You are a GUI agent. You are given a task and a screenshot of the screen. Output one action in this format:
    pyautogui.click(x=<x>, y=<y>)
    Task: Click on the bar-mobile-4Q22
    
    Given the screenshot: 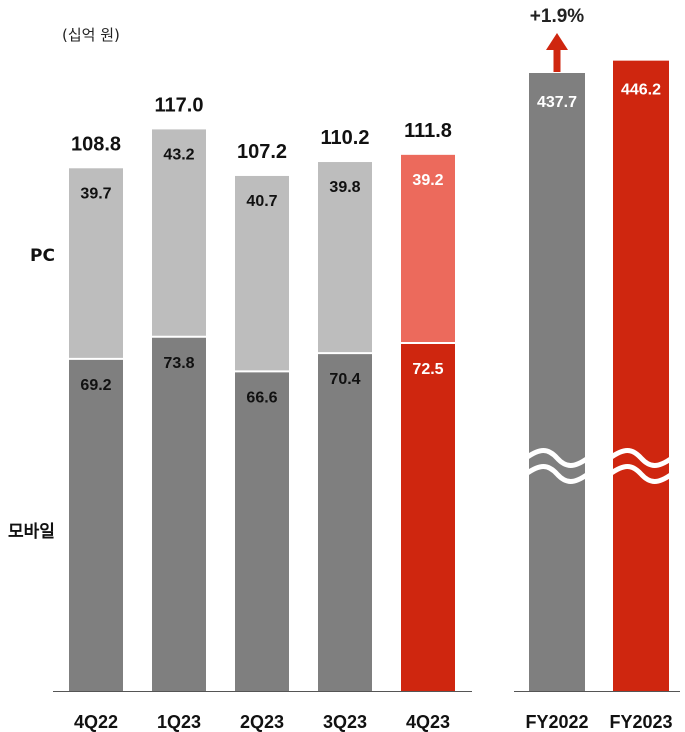 What is the action you would take?
    pyautogui.click(x=96, y=524)
    